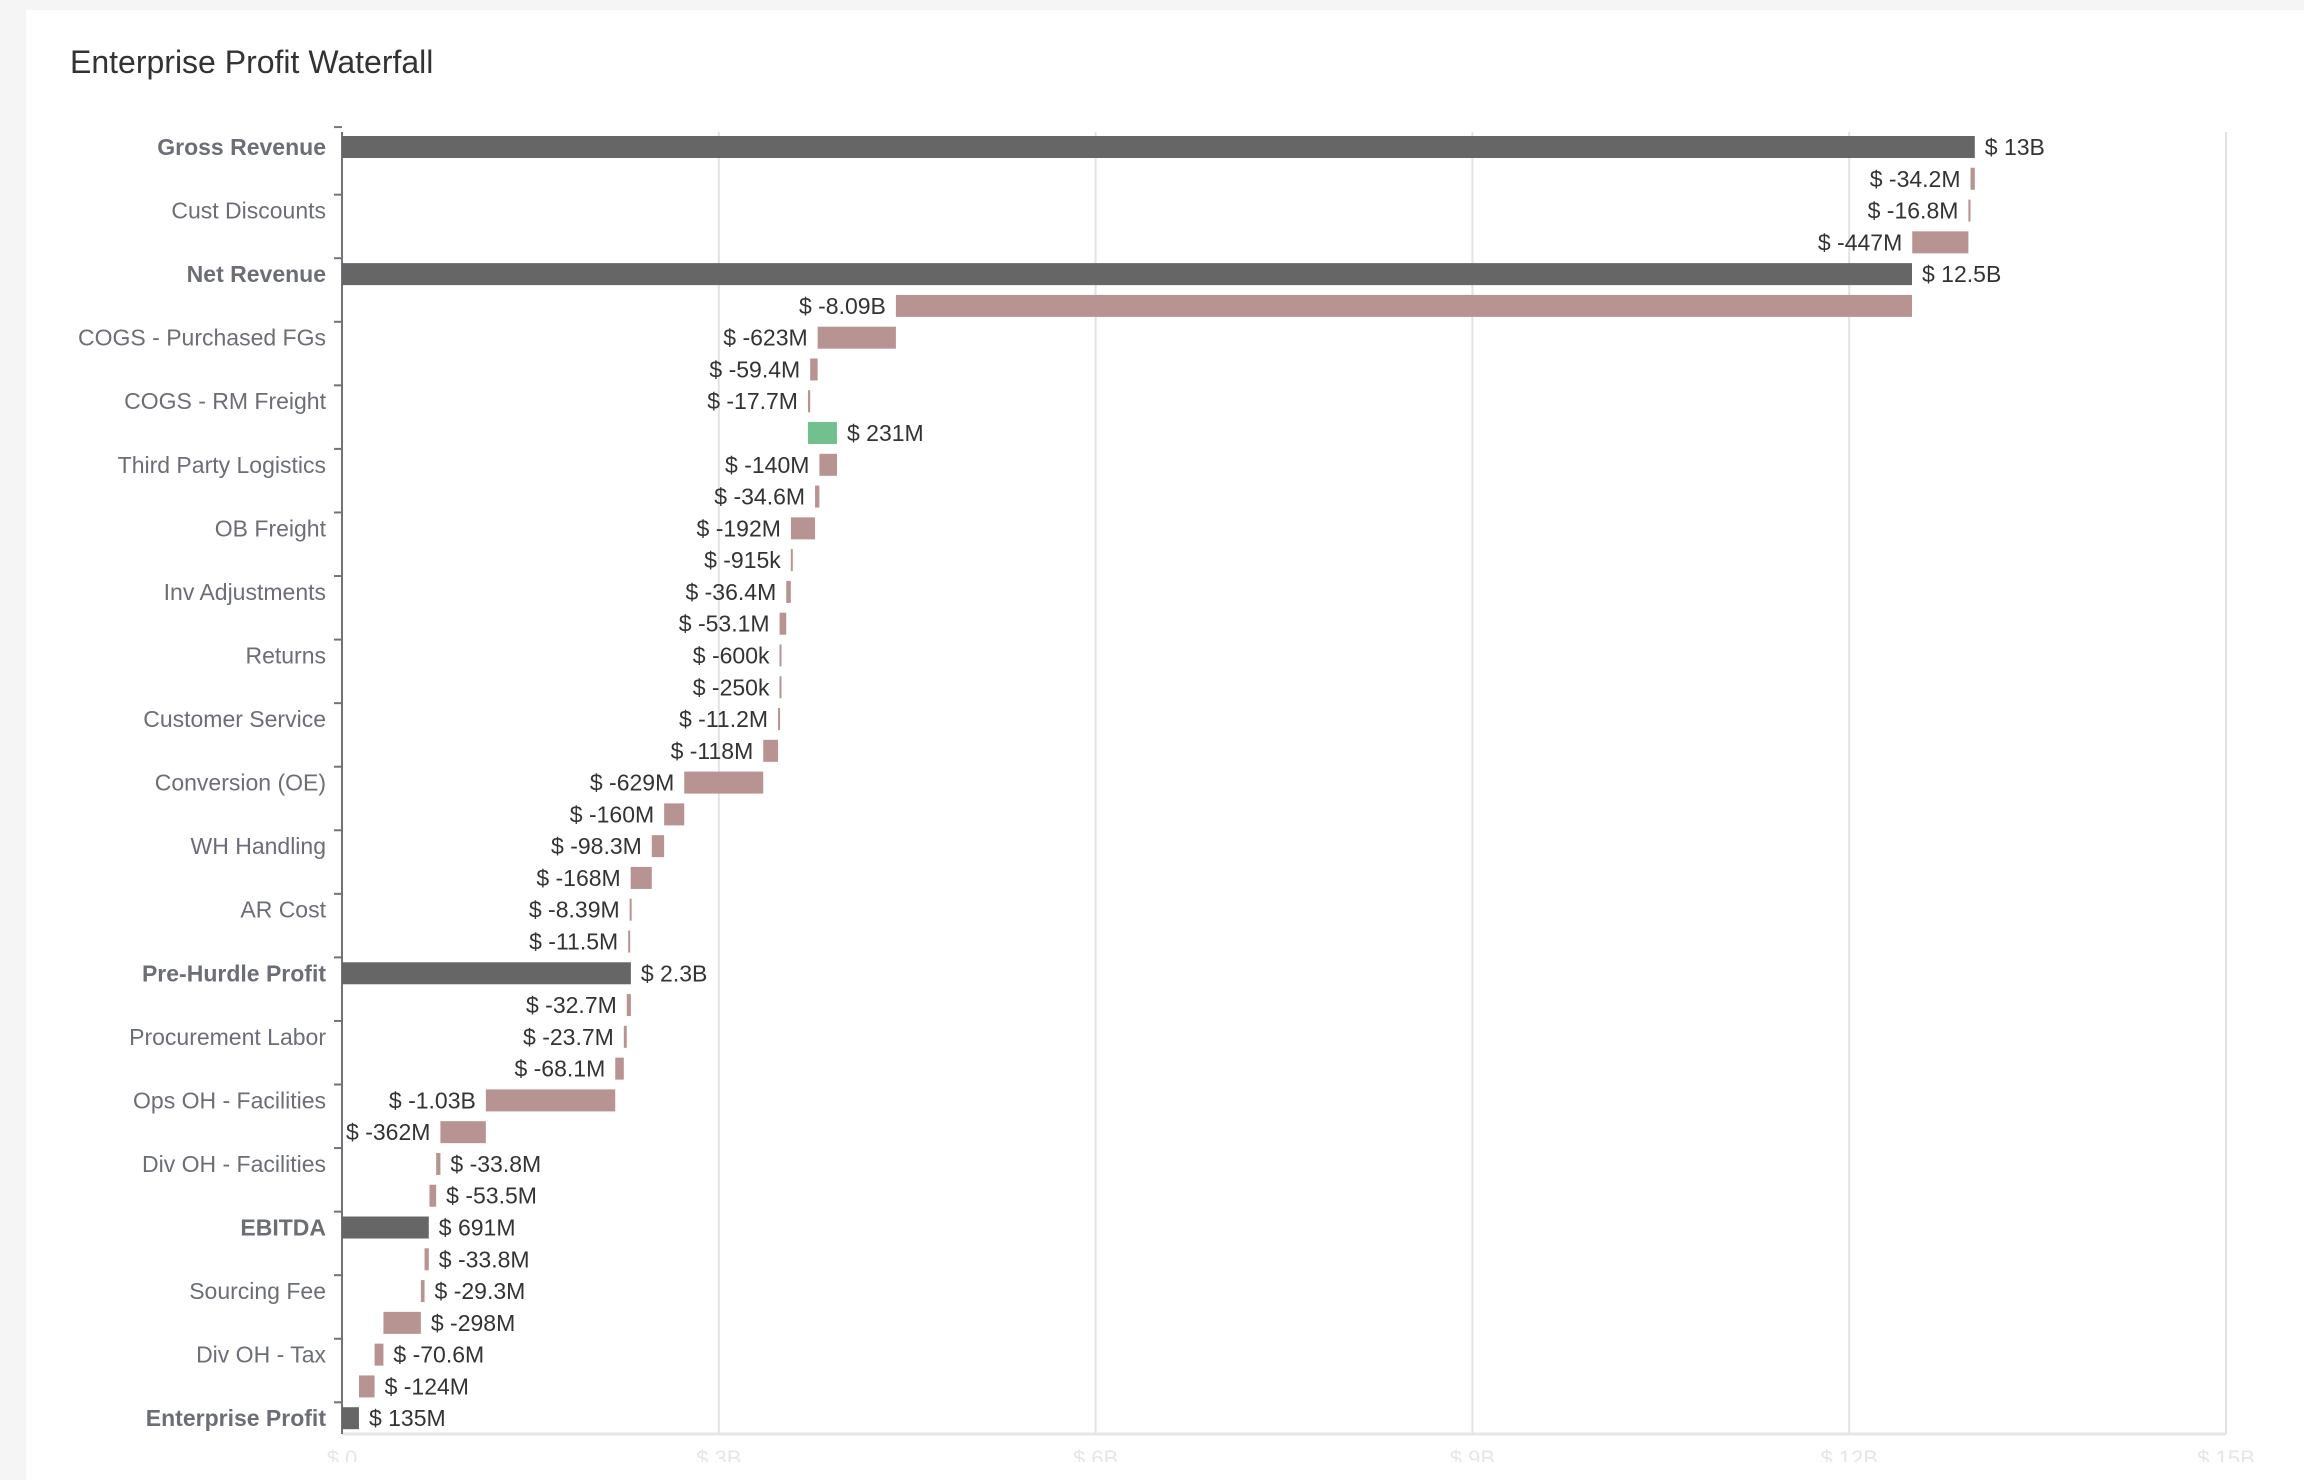 The image size is (2304, 1480). What do you see at coordinates (2226, 1454) in the screenshot?
I see `x-tick-label: $ 15B` at bounding box center [2226, 1454].